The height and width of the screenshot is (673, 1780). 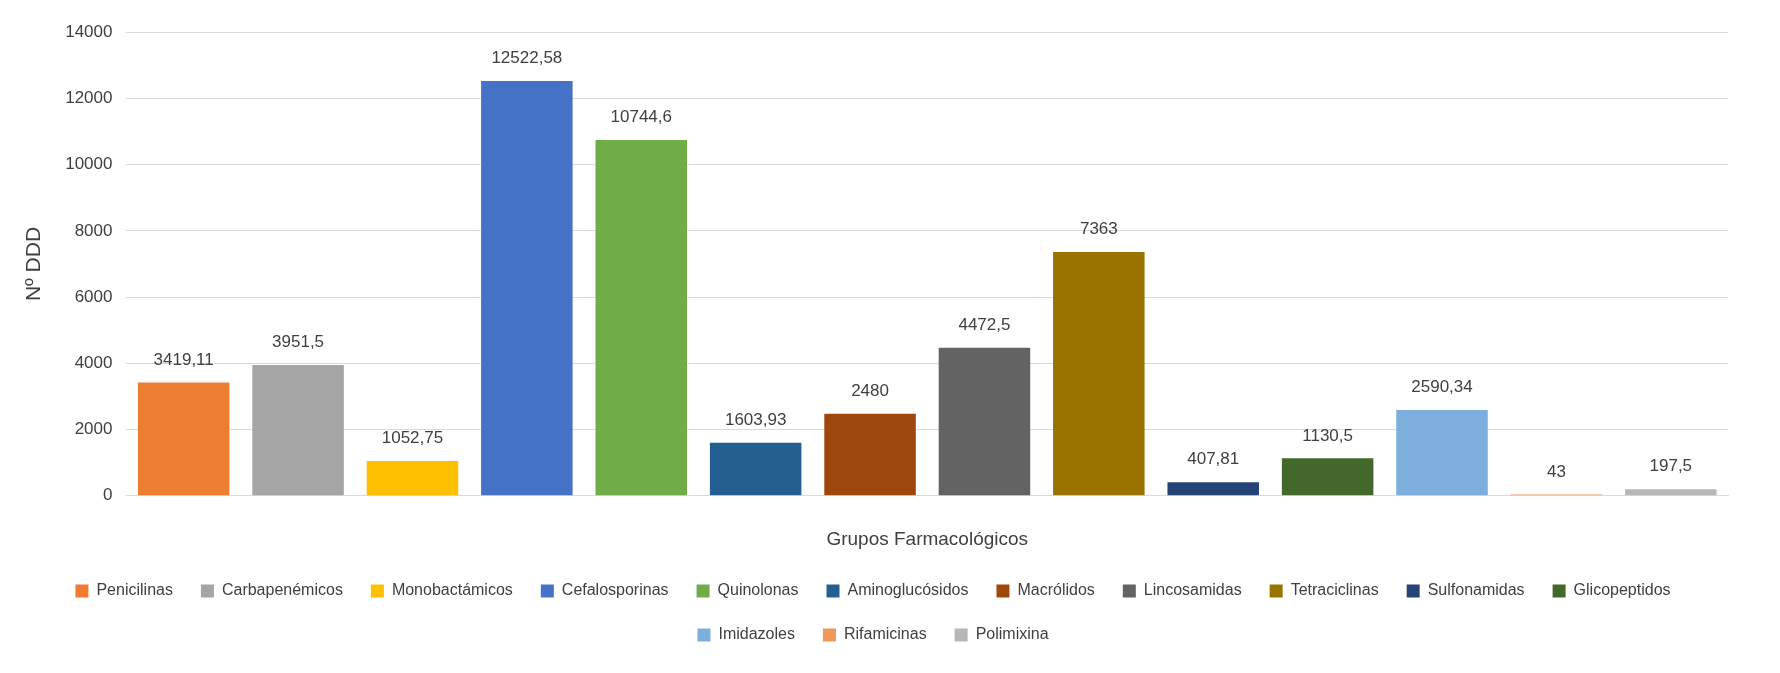 I want to click on legend-label: Rifamicinas, so click(x=885, y=634).